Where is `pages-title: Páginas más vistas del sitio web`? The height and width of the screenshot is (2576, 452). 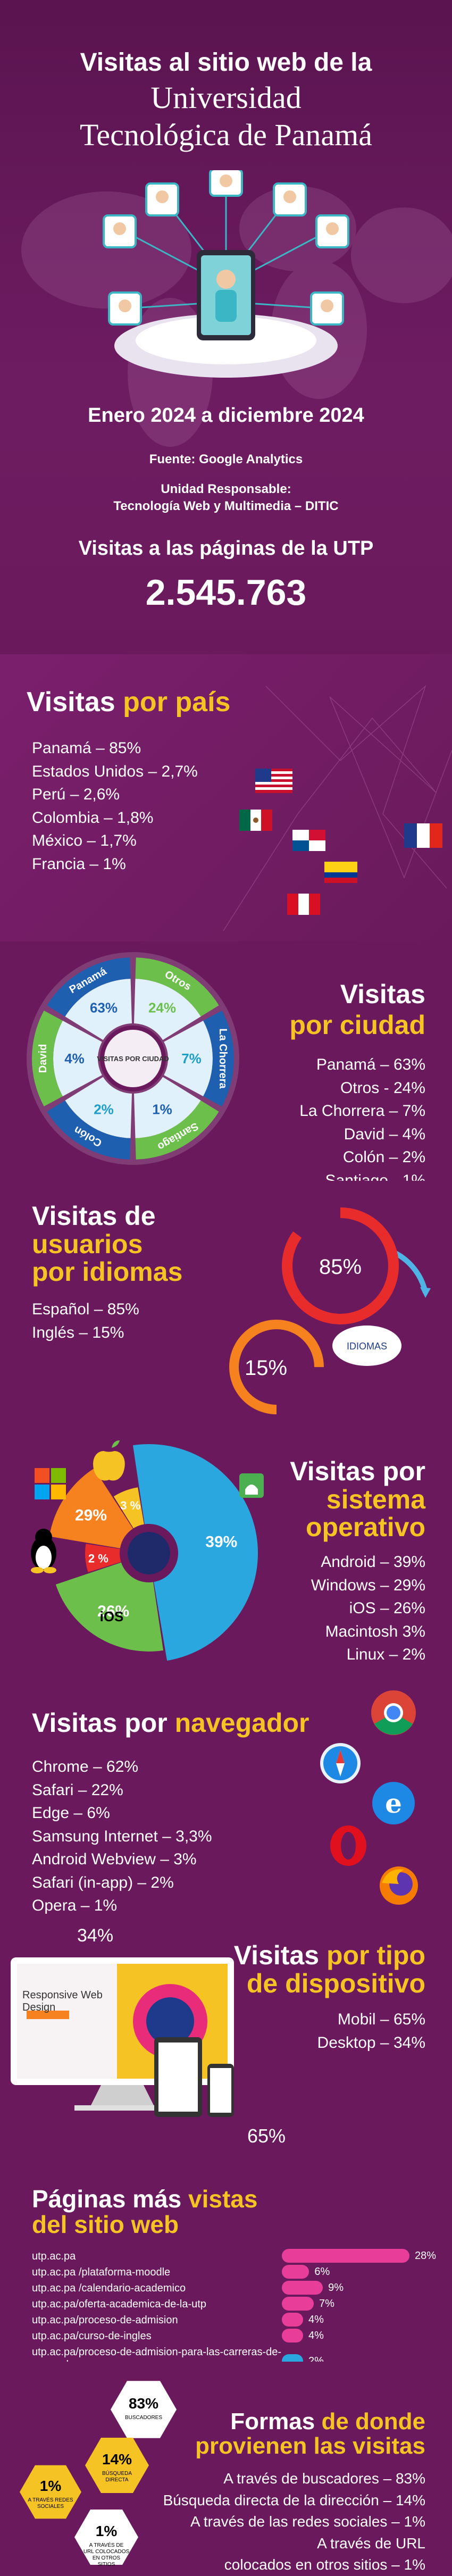
pages-title: Páginas más vistas del sitio web is located at coordinates (145, 2212).